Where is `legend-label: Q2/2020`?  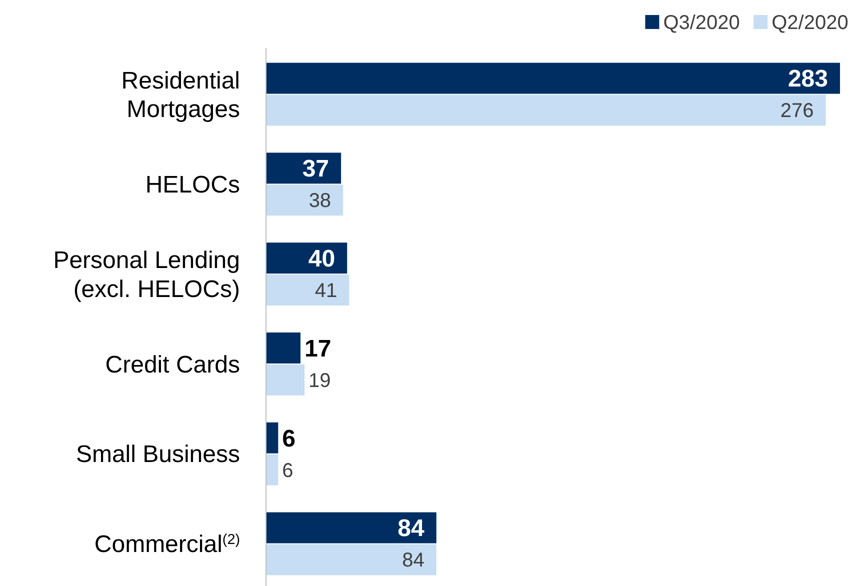
legend-label: Q2/2020 is located at coordinates (810, 23).